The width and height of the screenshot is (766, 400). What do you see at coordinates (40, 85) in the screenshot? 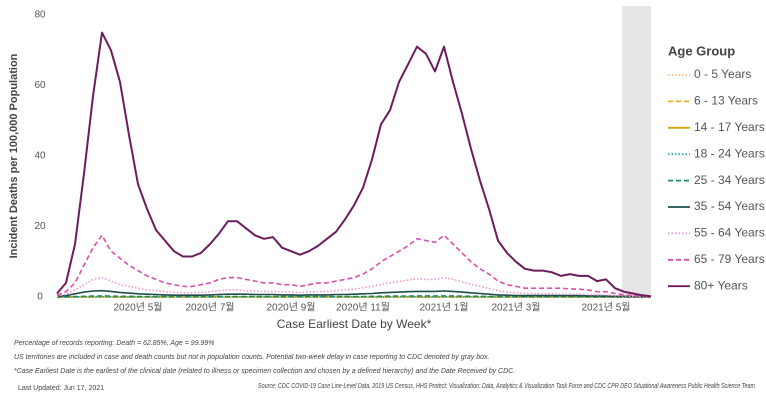
I see `y-tick-label: 60` at bounding box center [40, 85].